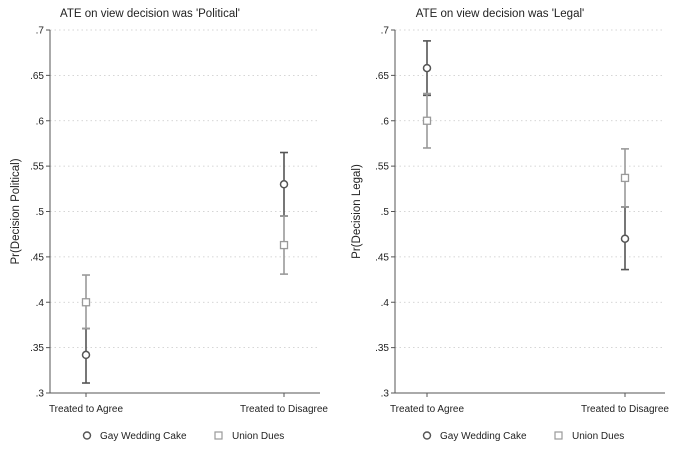 The height and width of the screenshot is (466, 676). What do you see at coordinates (500, 14) in the screenshot?
I see `chart-title: ATE on view decision was 'Legal'` at bounding box center [500, 14].